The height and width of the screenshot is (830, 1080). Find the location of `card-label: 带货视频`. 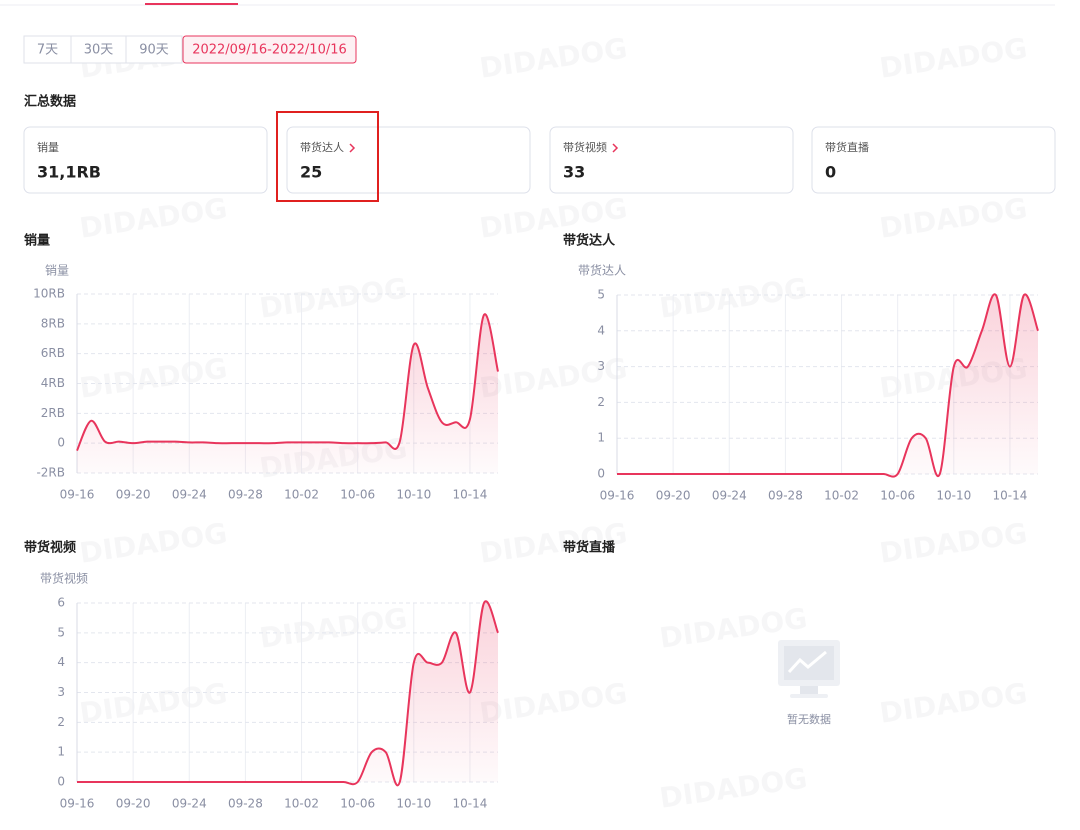

card-label: 带货视频 is located at coordinates (585, 147).